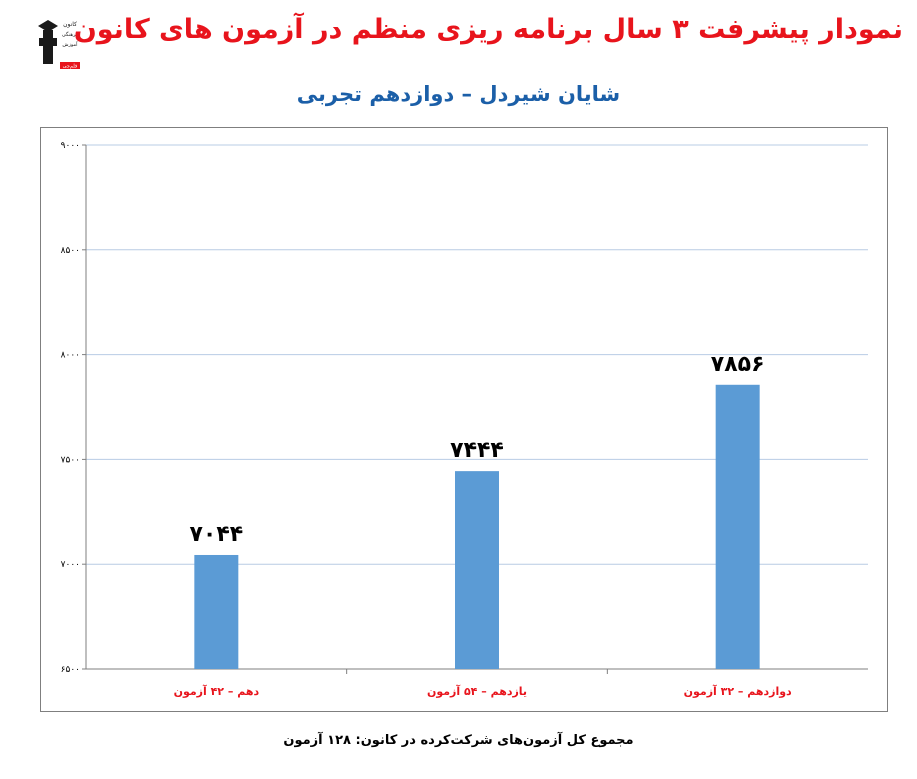 The height and width of the screenshot is (779, 917). I want to click on bar-value-label: ۷۴۴۴, so click(477, 450).